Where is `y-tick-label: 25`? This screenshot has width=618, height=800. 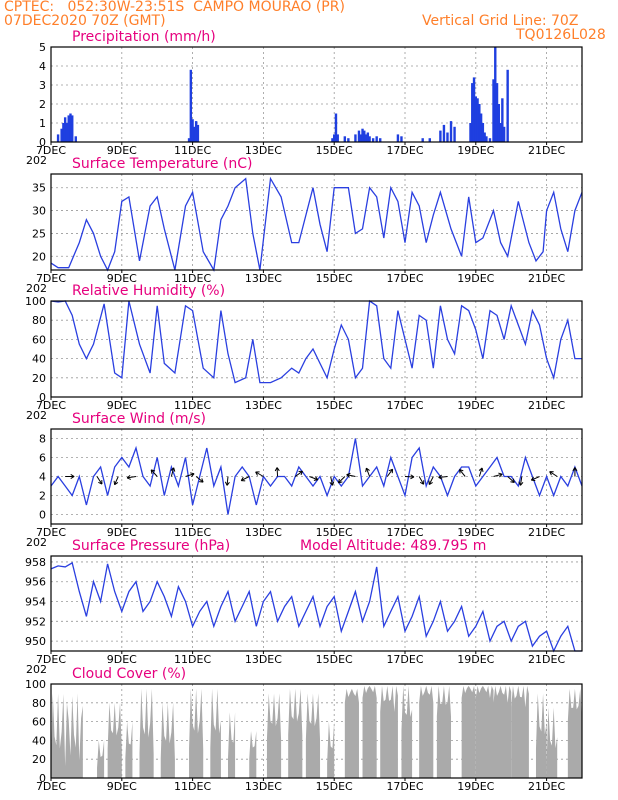 y-tick-label: 25 is located at coordinates (39, 233).